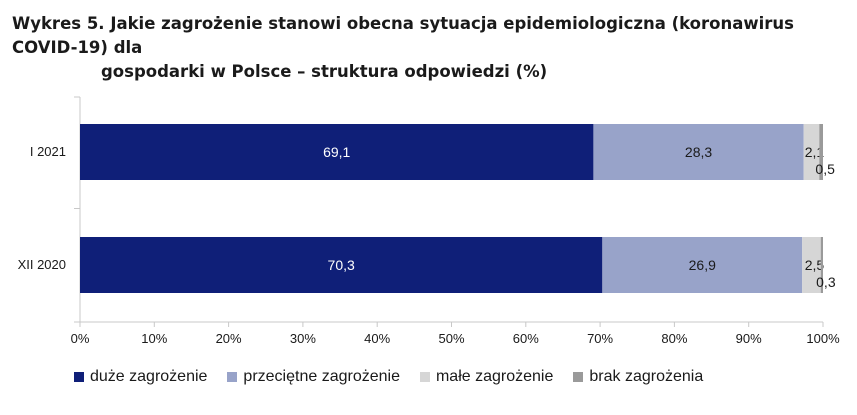 The height and width of the screenshot is (415, 857). I want to click on x-tick-label: 80%, so click(674, 338).